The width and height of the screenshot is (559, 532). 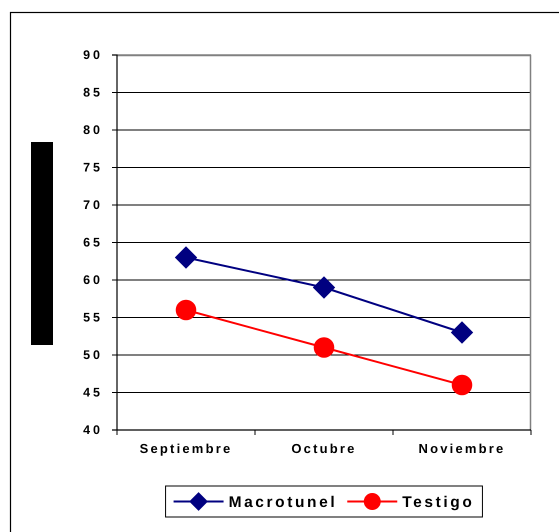 What do you see at coordinates (283, 502) in the screenshot?
I see `legend-label: Macrotunel` at bounding box center [283, 502].